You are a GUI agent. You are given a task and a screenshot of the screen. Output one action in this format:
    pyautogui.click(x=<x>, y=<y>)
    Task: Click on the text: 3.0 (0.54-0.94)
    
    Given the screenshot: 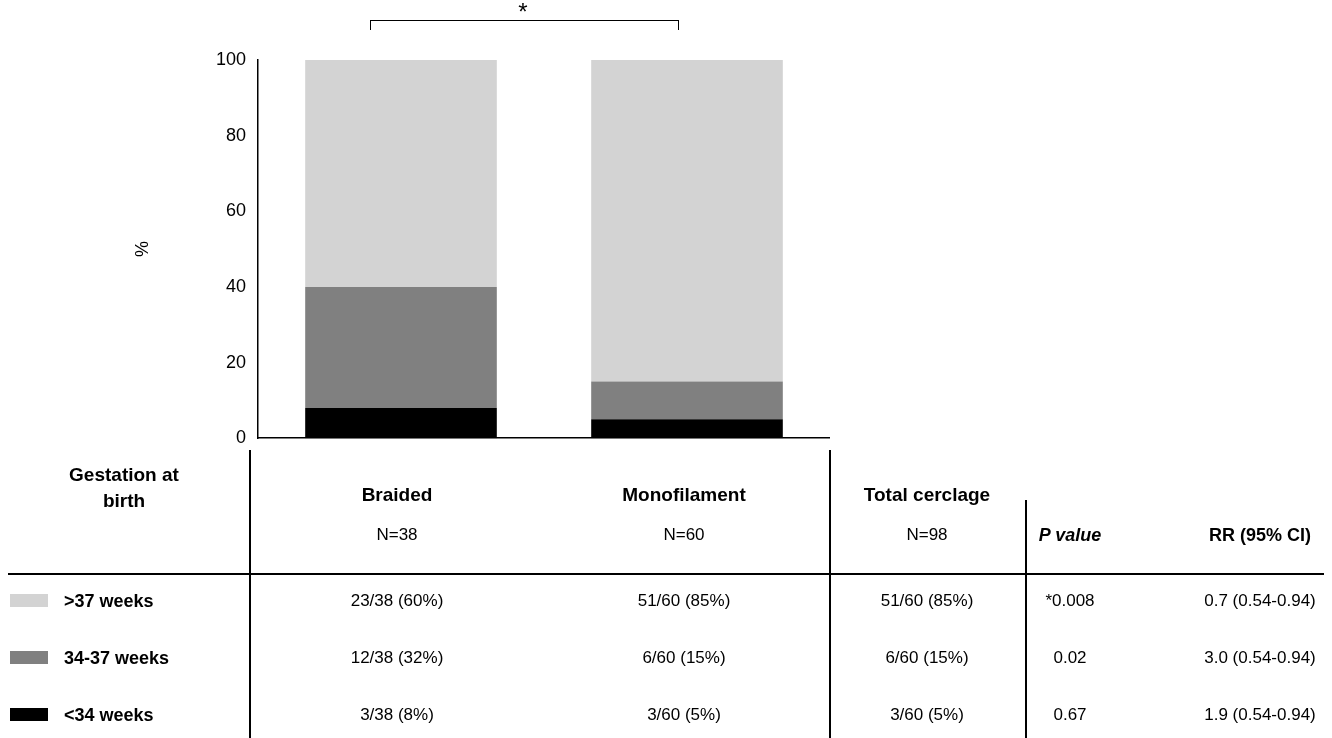 What is the action you would take?
    pyautogui.click(x=1260, y=658)
    